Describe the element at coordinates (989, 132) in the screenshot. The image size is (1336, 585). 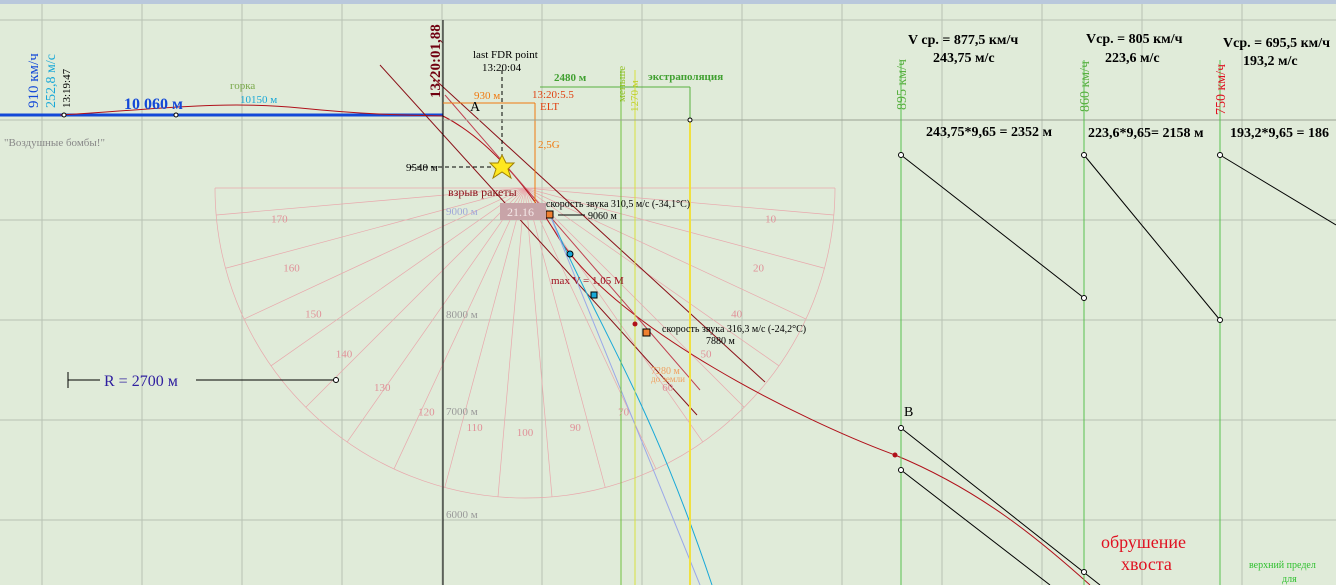
I see `label: 243,75*9,65 = 2352 м` at that location.